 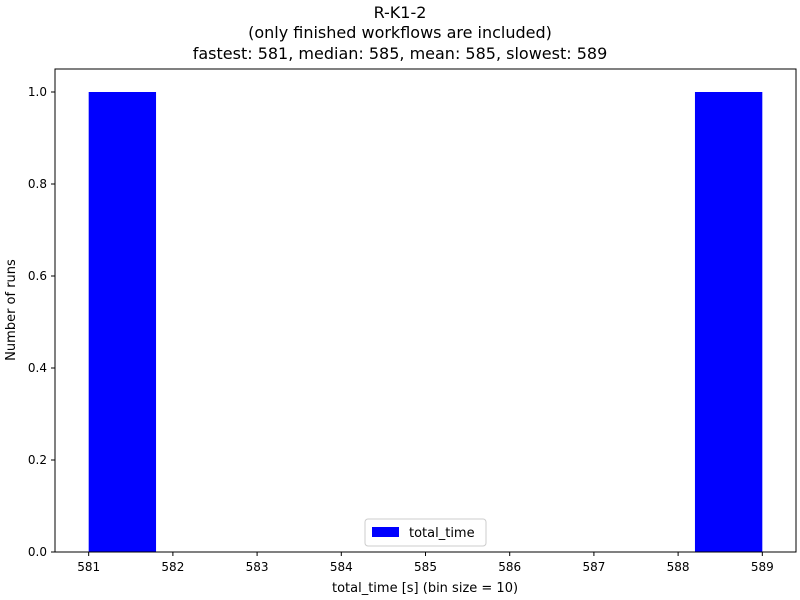 What do you see at coordinates (11, 310) in the screenshot?
I see `y-axis-label: Number of runs` at bounding box center [11, 310].